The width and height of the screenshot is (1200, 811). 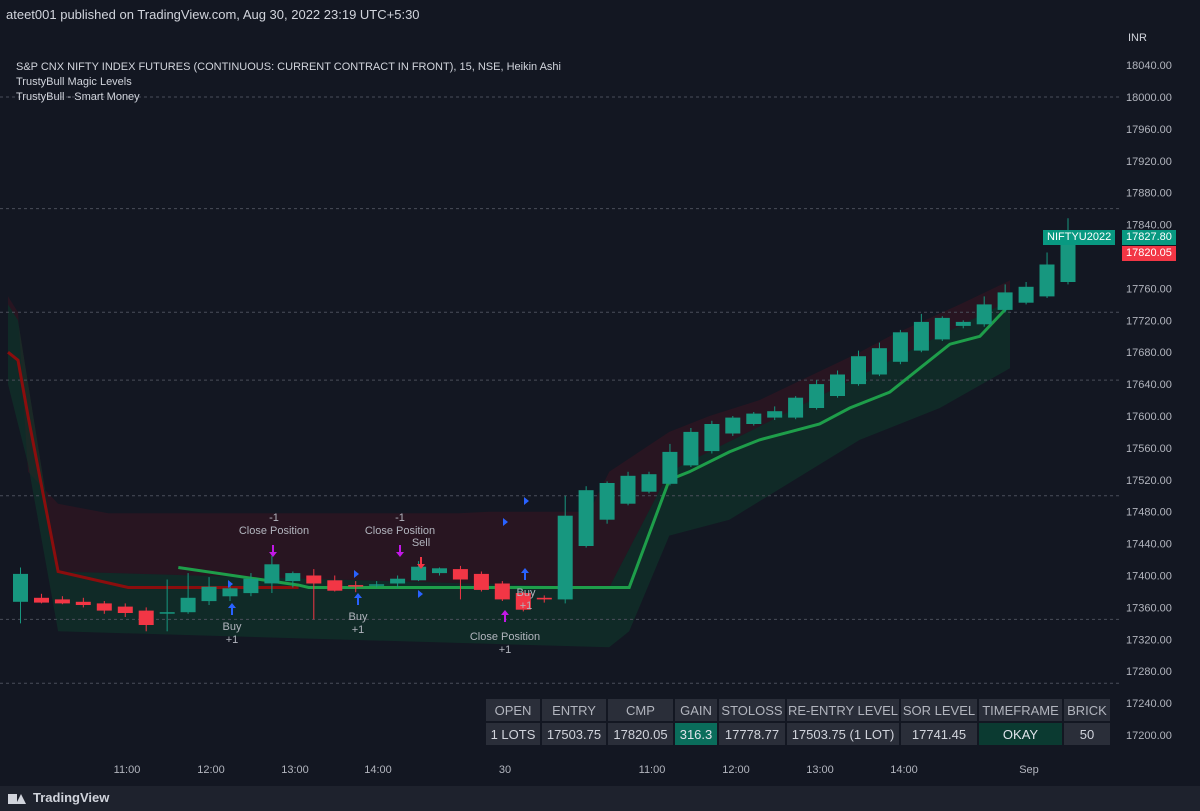 I want to click on second-price-tag: 17820.05, so click(x=1149, y=253).